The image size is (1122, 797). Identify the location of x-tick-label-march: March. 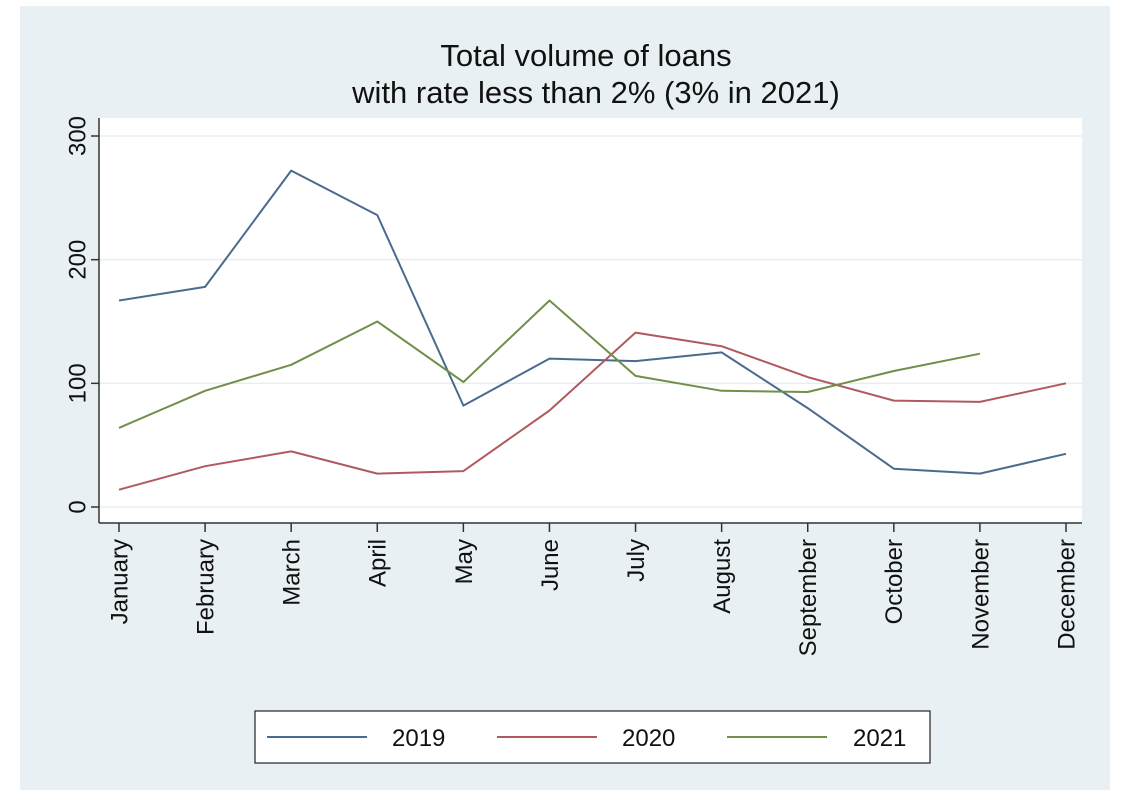
(292, 572).